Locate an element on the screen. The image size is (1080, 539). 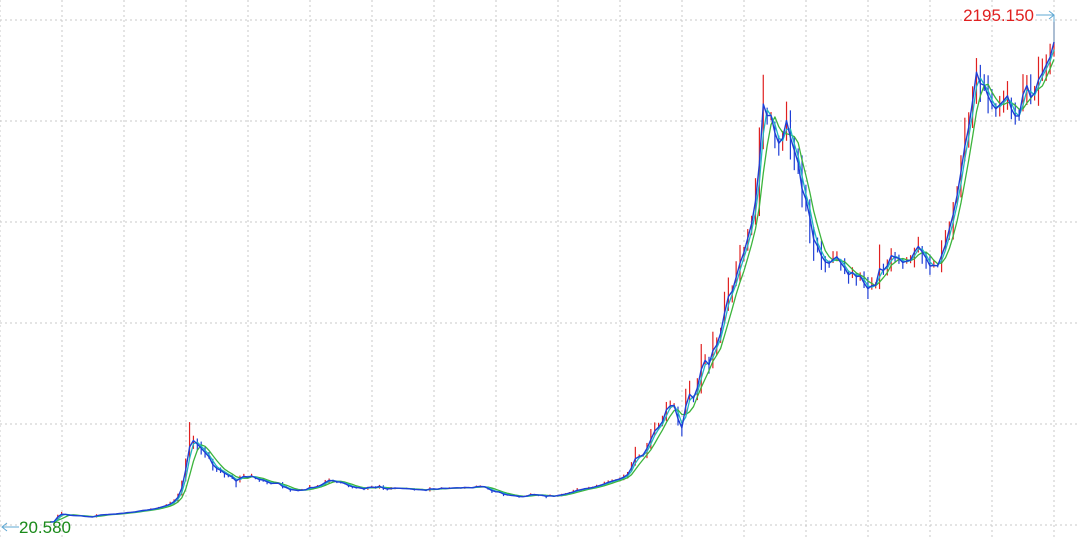
max-arrow-icon is located at coordinates (1045, 26).